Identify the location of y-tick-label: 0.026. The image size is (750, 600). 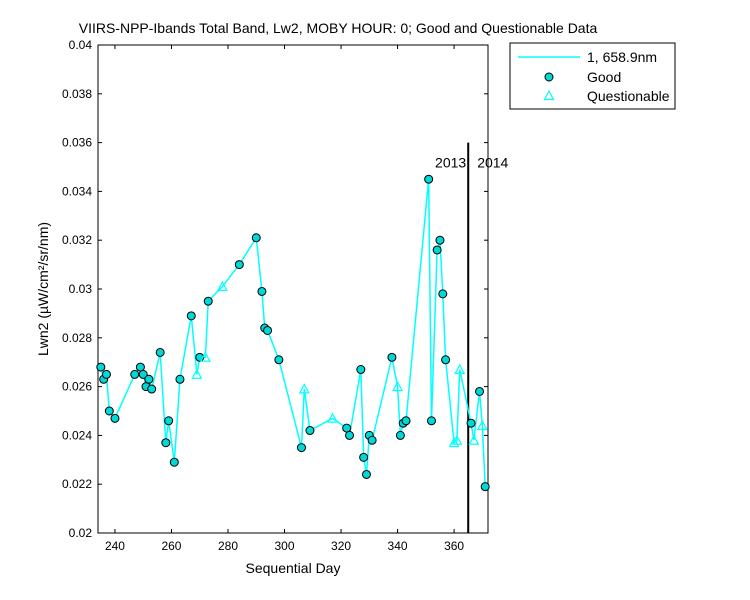
(77, 387).